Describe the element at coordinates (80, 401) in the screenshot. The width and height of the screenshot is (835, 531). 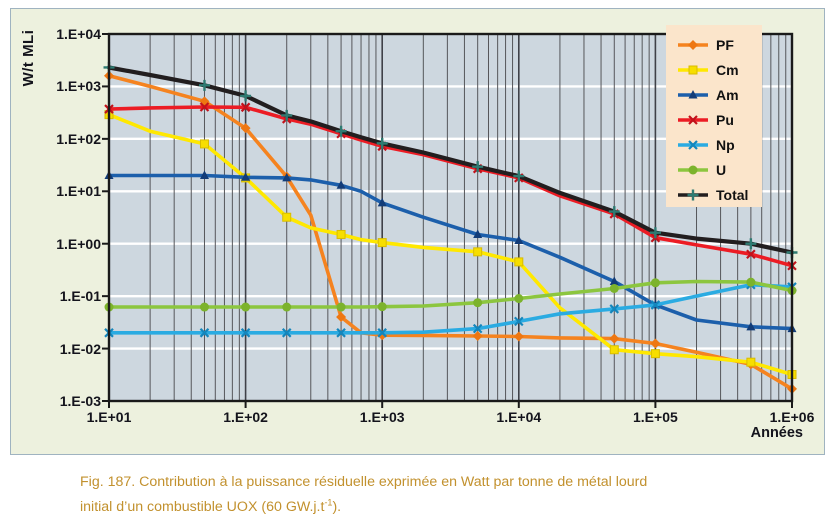
I see `y-tick-label: 1.E-03` at that location.